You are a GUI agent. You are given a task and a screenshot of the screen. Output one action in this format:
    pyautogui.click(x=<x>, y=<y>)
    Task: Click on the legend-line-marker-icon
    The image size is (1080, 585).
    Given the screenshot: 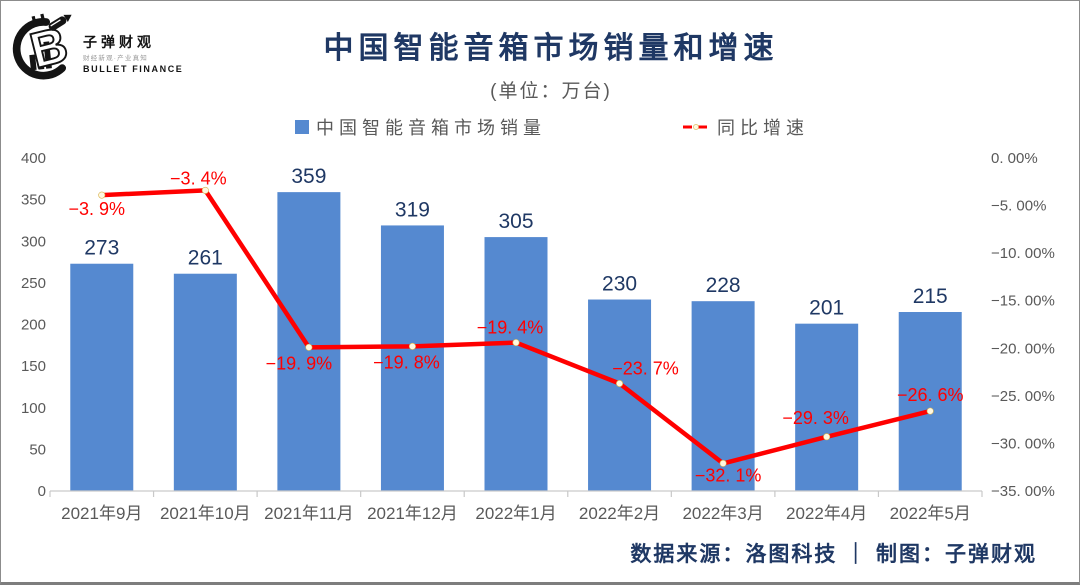 What is the action you would take?
    pyautogui.click(x=696, y=127)
    